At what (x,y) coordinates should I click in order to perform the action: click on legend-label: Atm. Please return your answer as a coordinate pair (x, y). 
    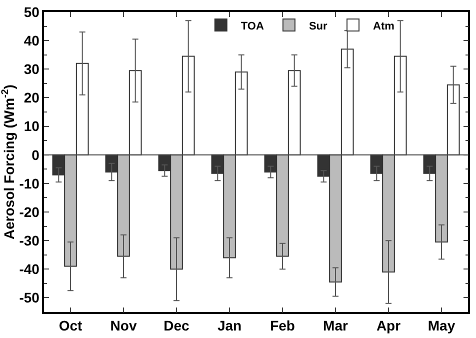
    Looking at the image, I should click on (384, 26).